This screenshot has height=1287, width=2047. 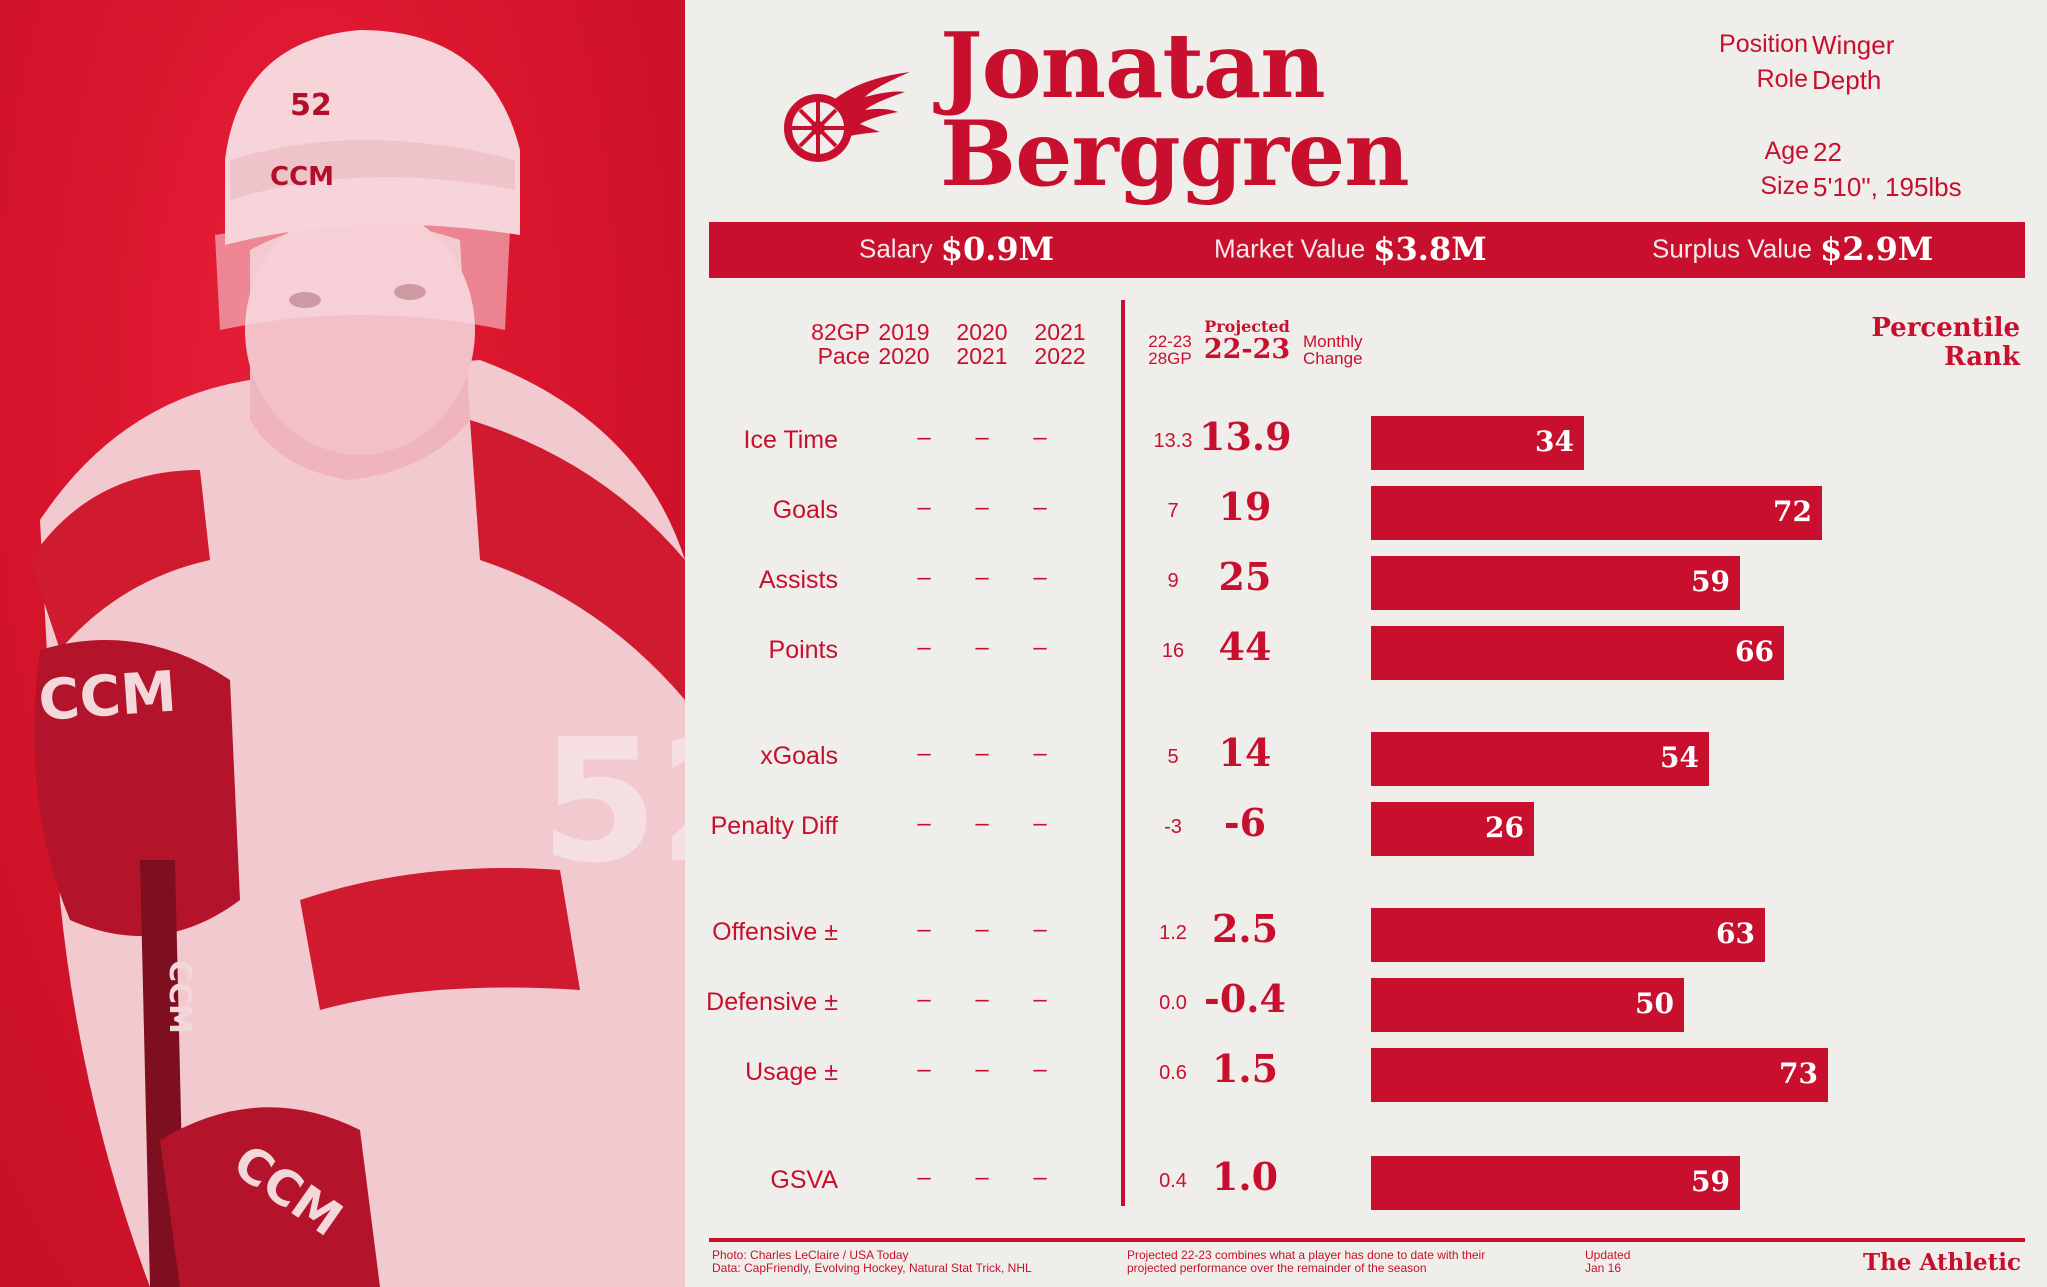 I want to click on header-monthly-change-a: Monthly, so click(x=1333, y=341).